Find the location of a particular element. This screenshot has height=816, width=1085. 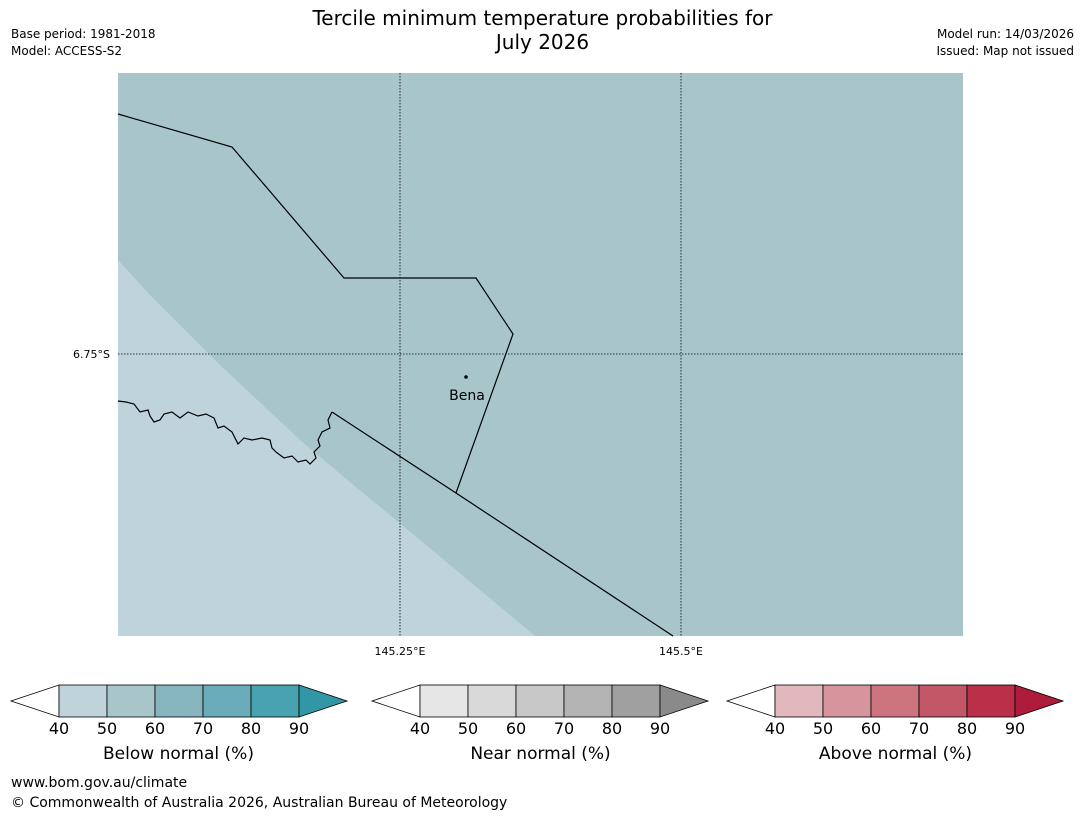

legend-below-tick: 90 is located at coordinates (299, 728).